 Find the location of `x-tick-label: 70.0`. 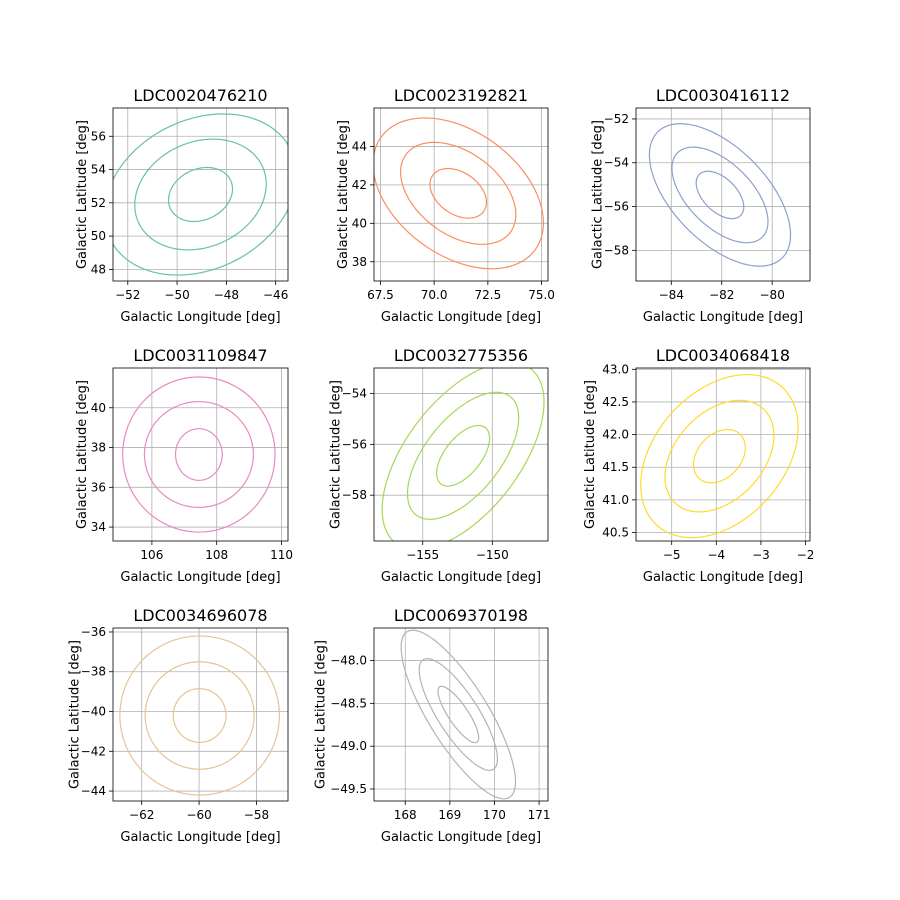

x-tick-label: 70.0 is located at coordinates (434, 295).